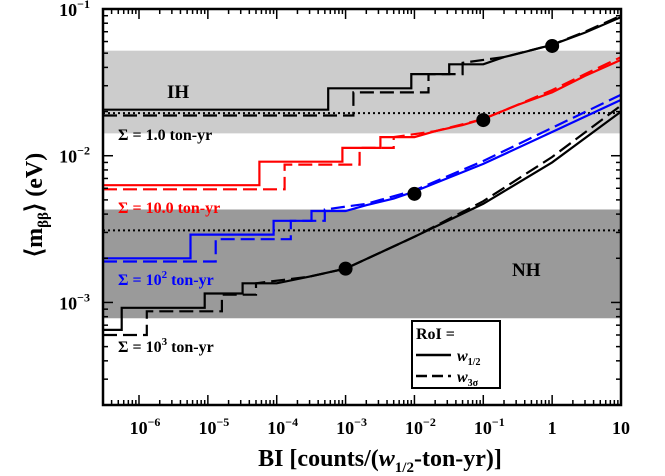 The height and width of the screenshot is (476, 665). Describe the element at coordinates (169, 208) in the screenshot. I see `series-label-10ton: Σ = 10.0 ton-yr` at that location.